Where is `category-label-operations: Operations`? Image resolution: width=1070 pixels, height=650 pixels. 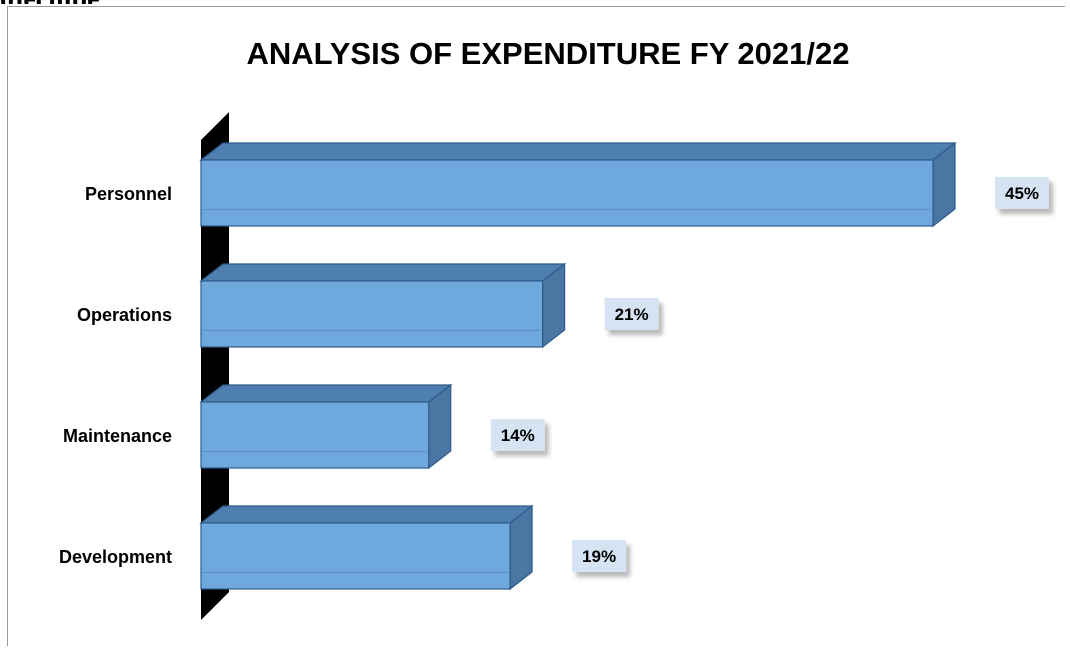
category-label-operations: Operations is located at coordinates (124, 315).